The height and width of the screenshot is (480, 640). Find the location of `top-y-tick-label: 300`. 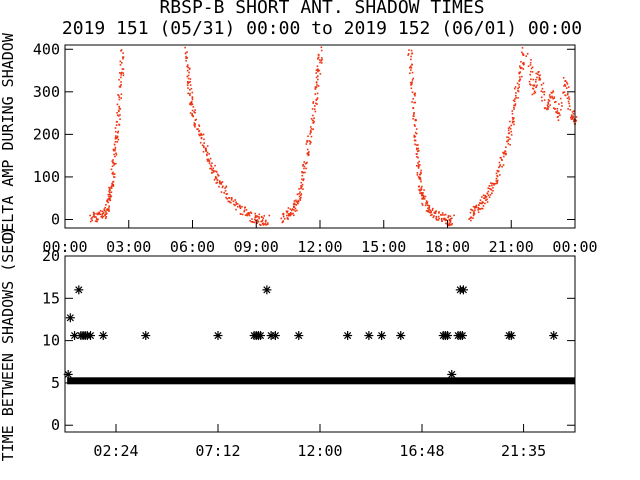

top-y-tick-label: 300 is located at coordinates (46, 92).